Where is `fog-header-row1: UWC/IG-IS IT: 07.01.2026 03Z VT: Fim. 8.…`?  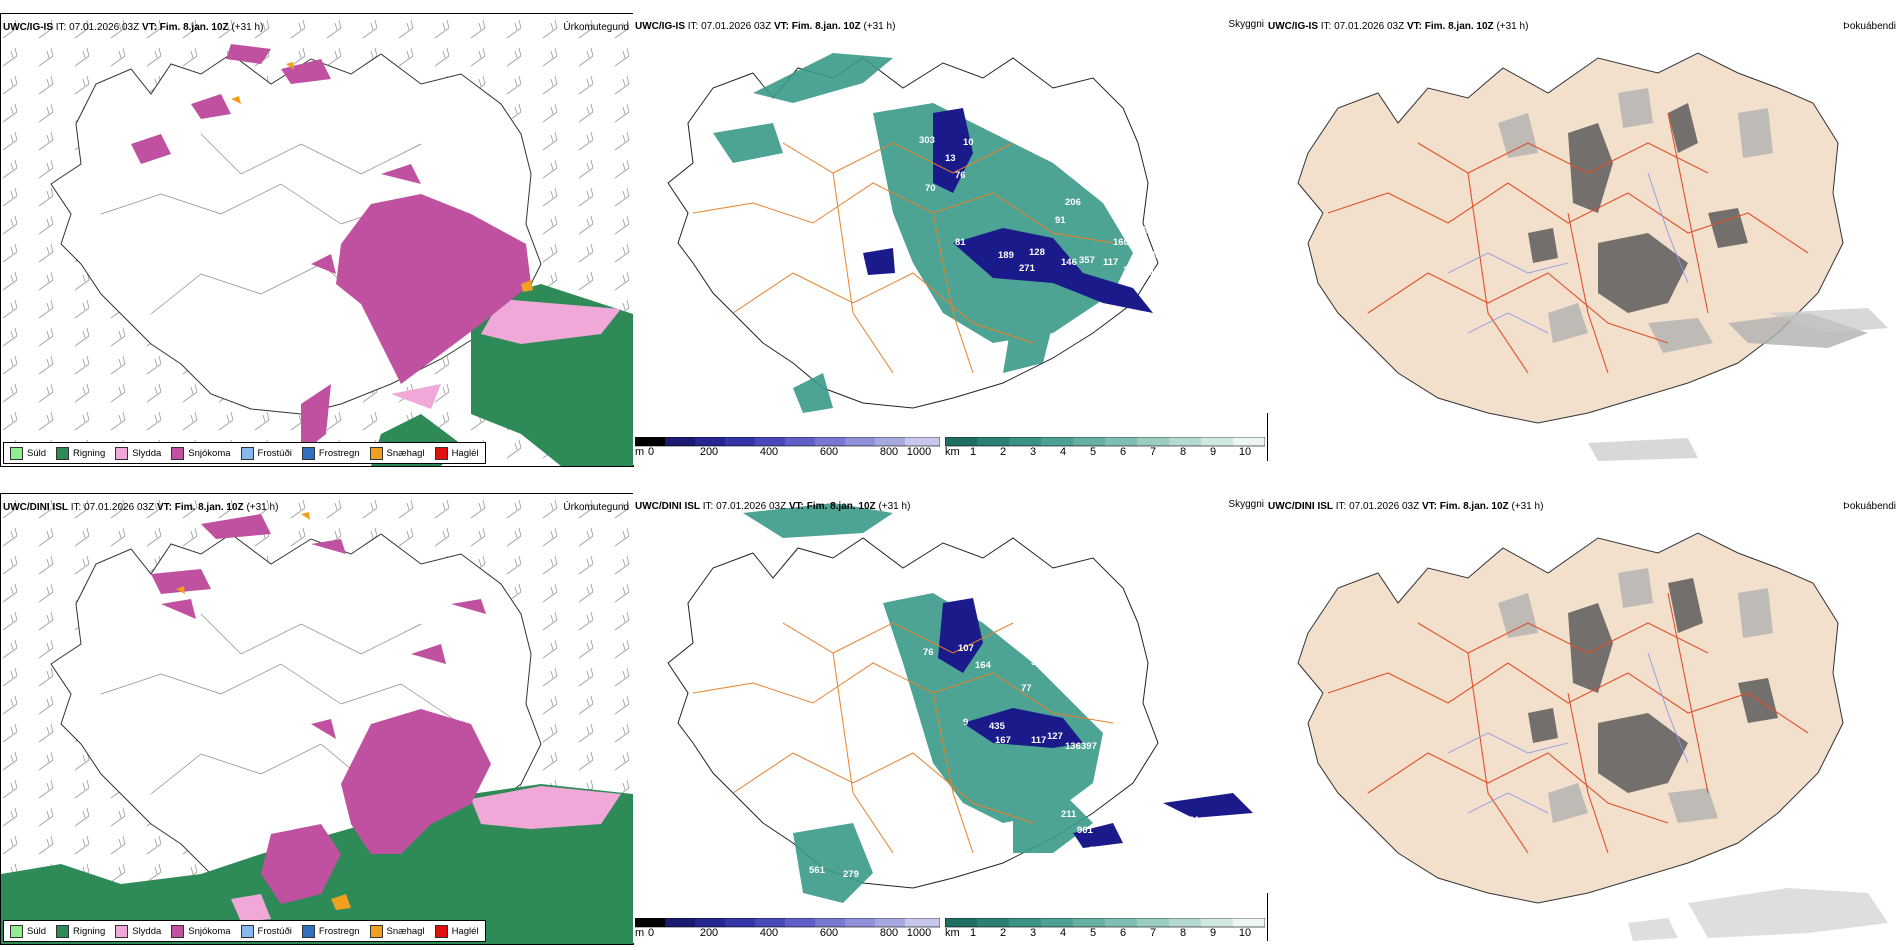
fog-header-row1: UWC/IG-IS IT: 07.01.2026 03Z VT: Fim. 8.… is located at coordinates (1398, 26).